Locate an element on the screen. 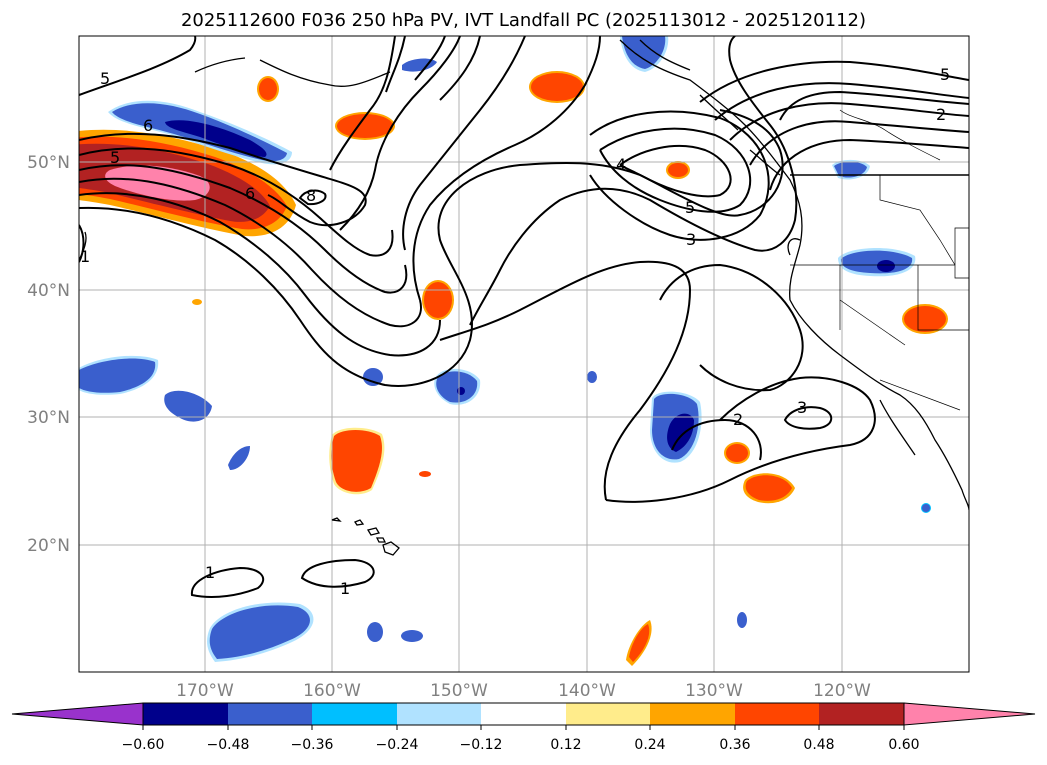 This screenshot has width=1047, height=765. colorbar-tick-label: 0.60 is located at coordinates (903, 745).